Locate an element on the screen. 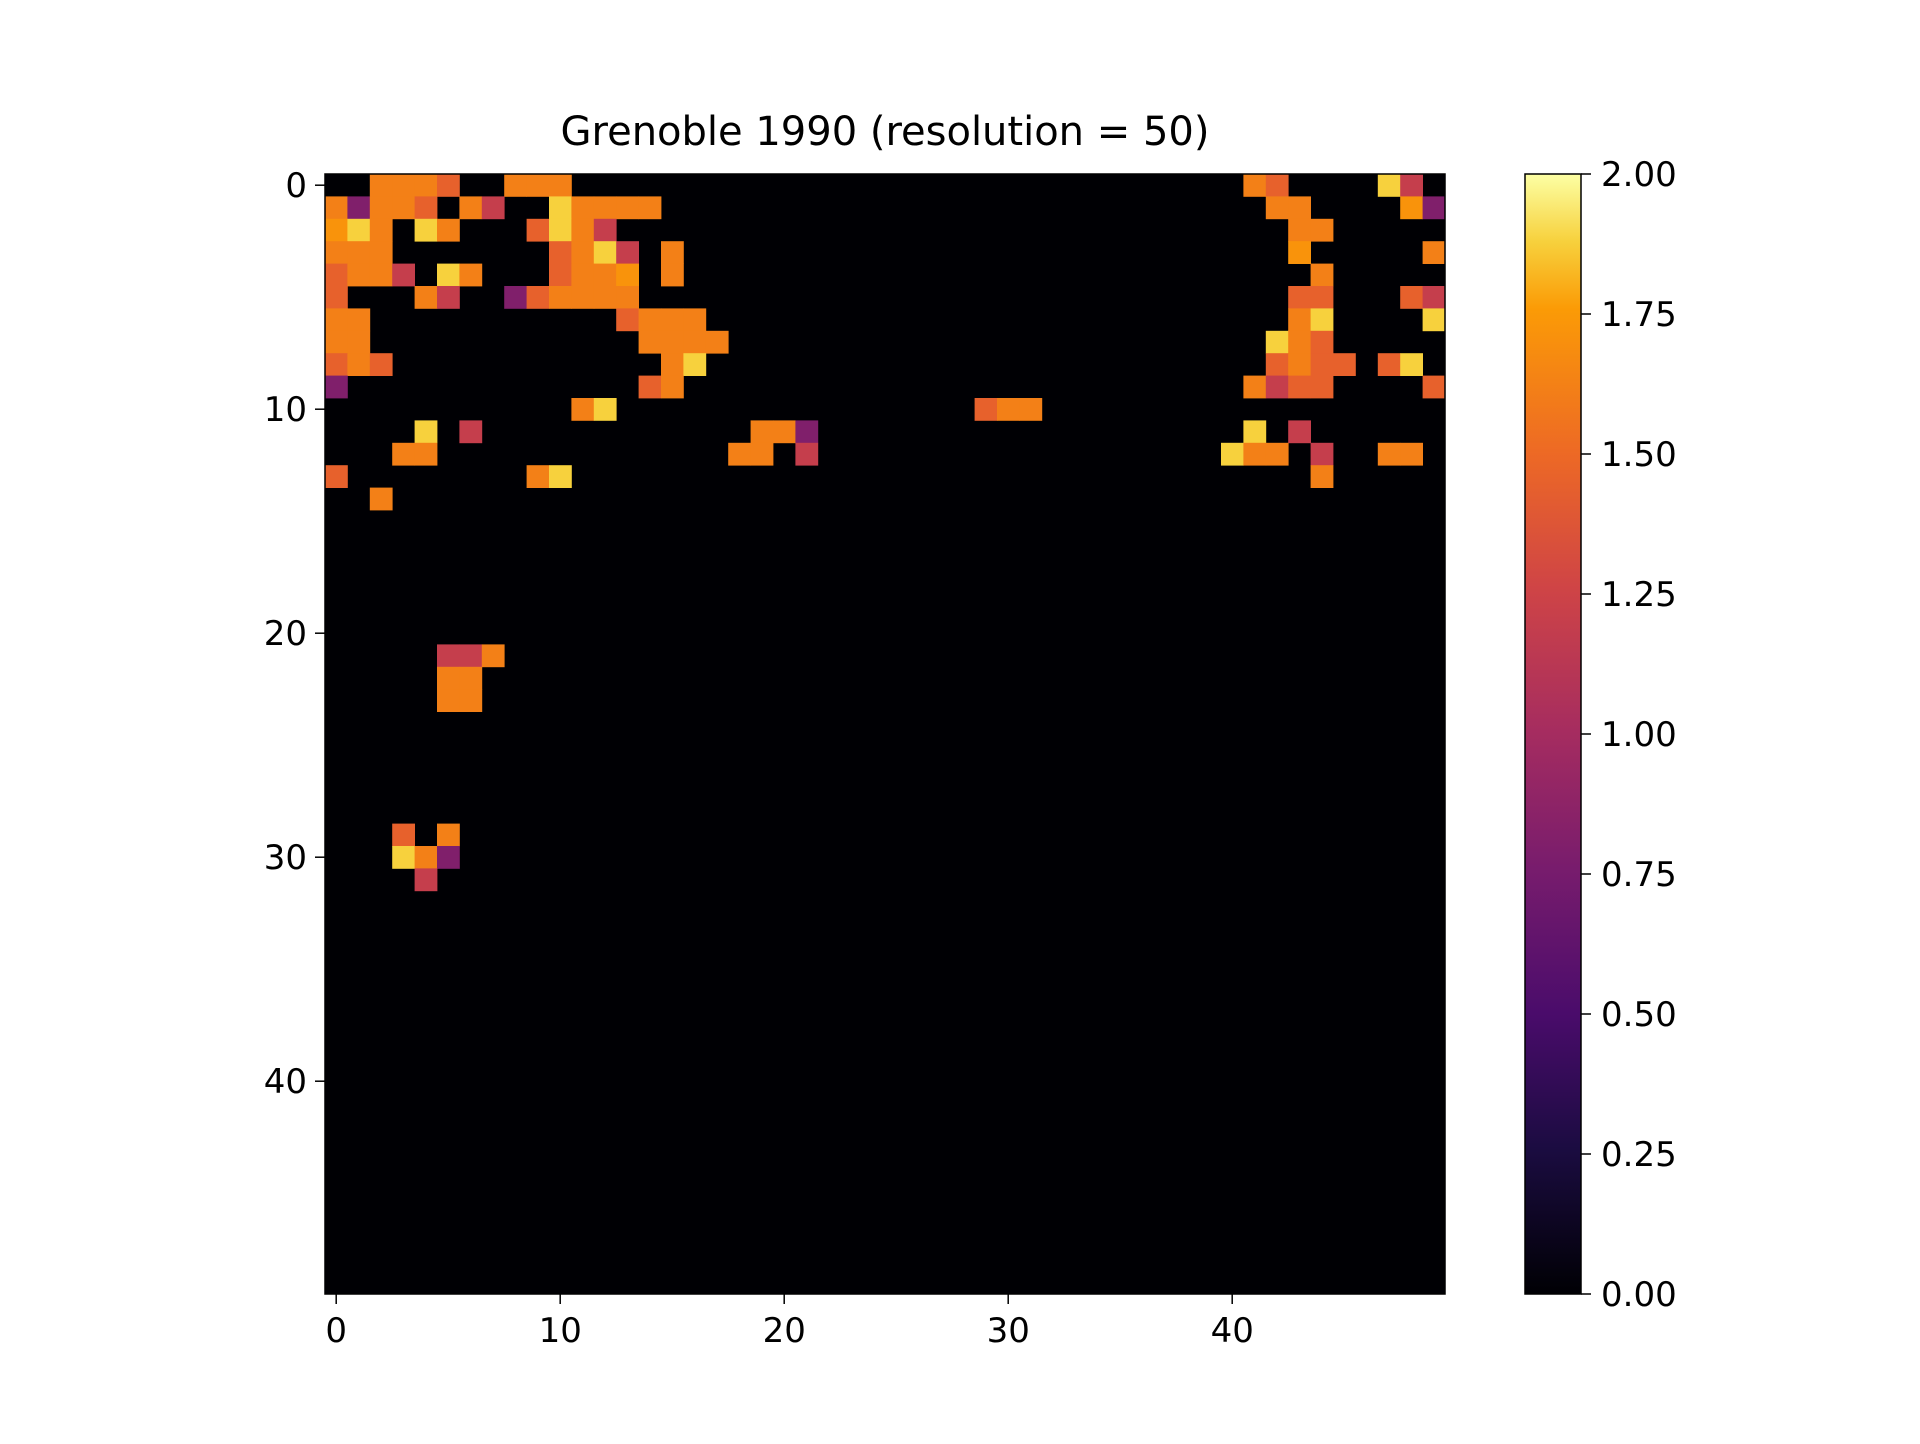 The width and height of the screenshot is (1920, 1444). chart-title: Grenoble 1990 (resolution = 50) is located at coordinates (885, 132).